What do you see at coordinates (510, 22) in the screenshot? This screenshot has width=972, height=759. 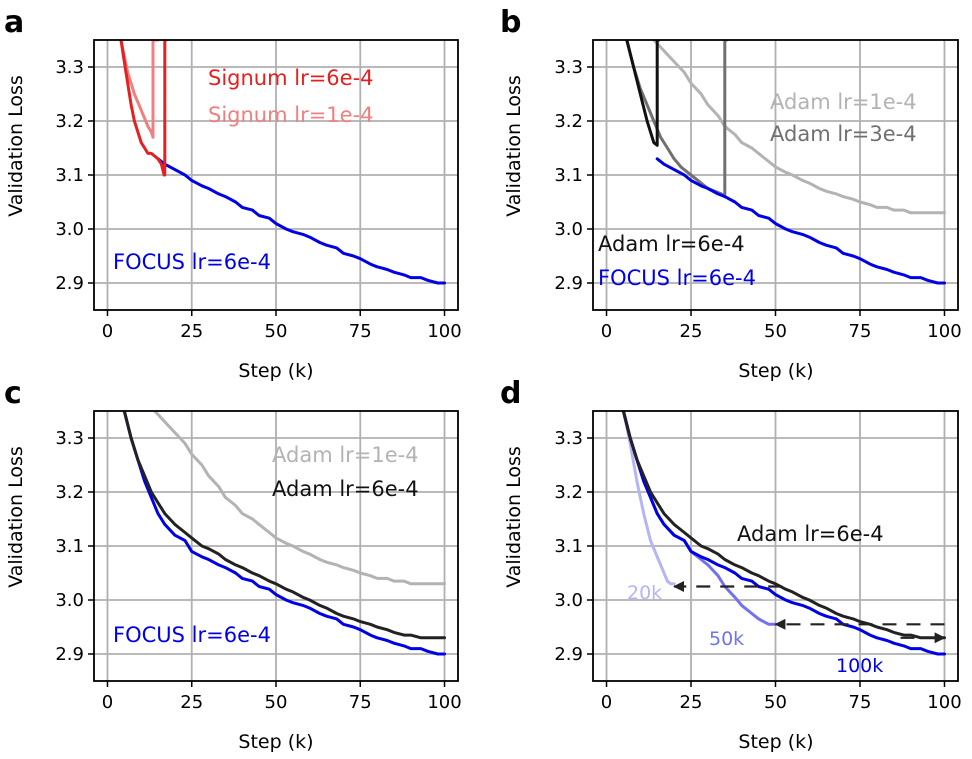 I see `panel-letter-b: b` at bounding box center [510, 22].